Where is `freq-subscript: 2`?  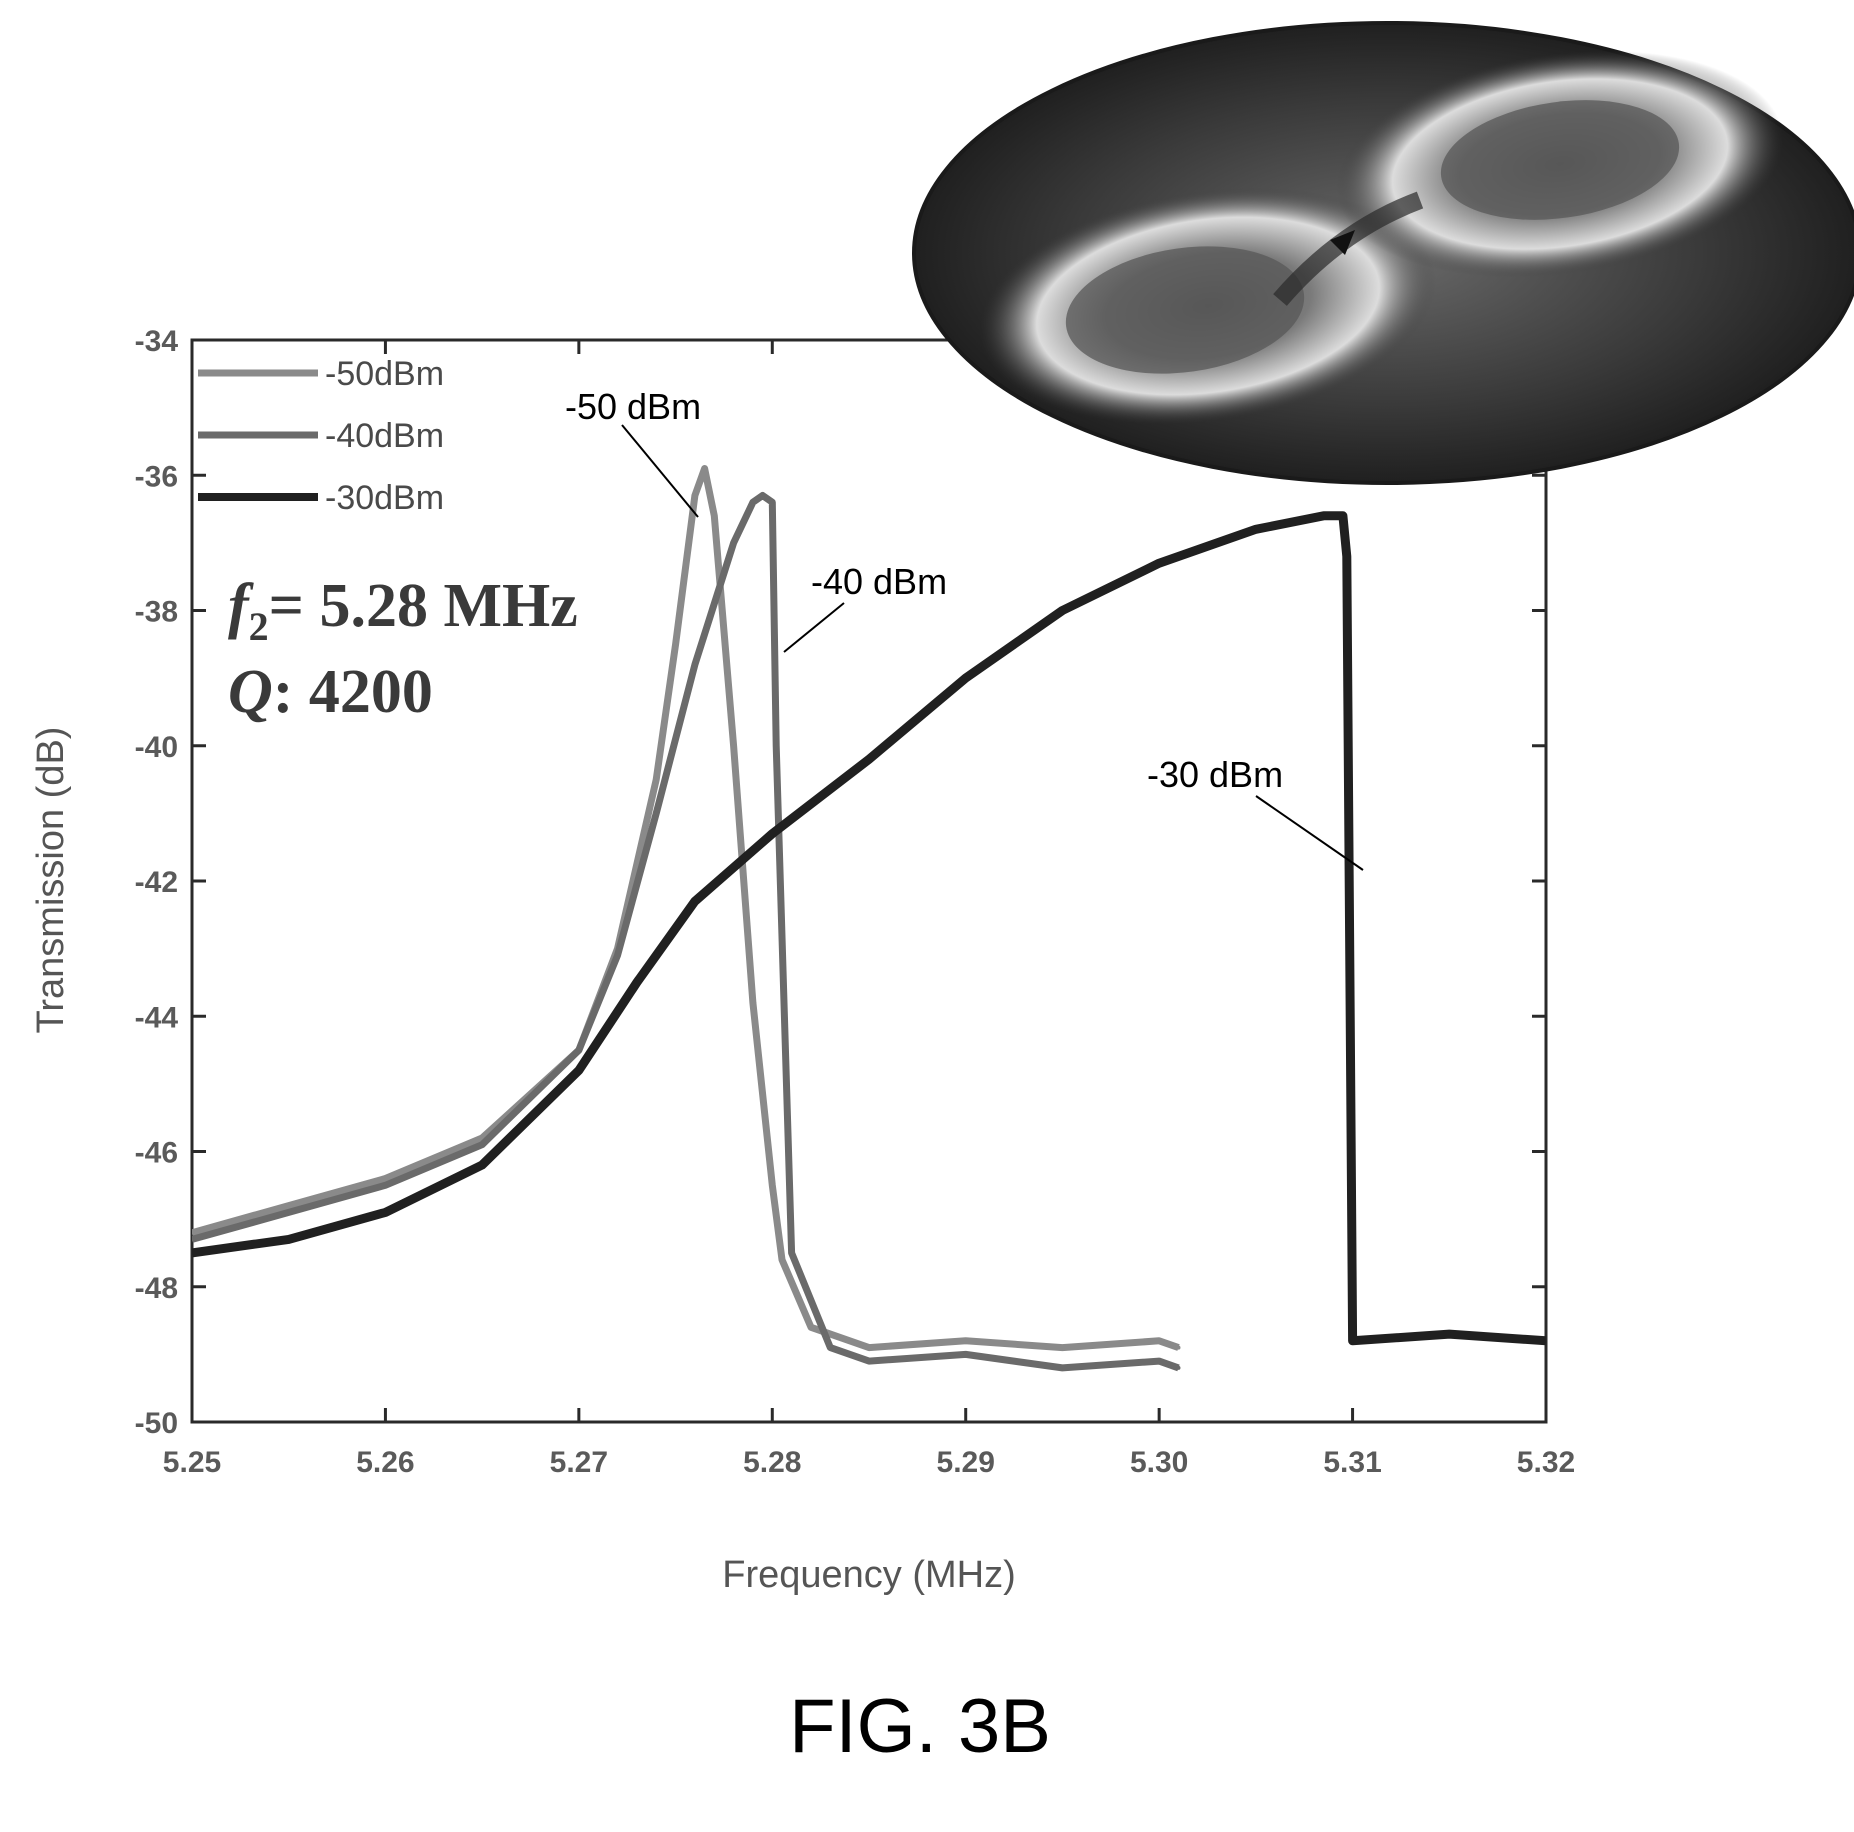
freq-subscript: 2 is located at coordinates (259, 626).